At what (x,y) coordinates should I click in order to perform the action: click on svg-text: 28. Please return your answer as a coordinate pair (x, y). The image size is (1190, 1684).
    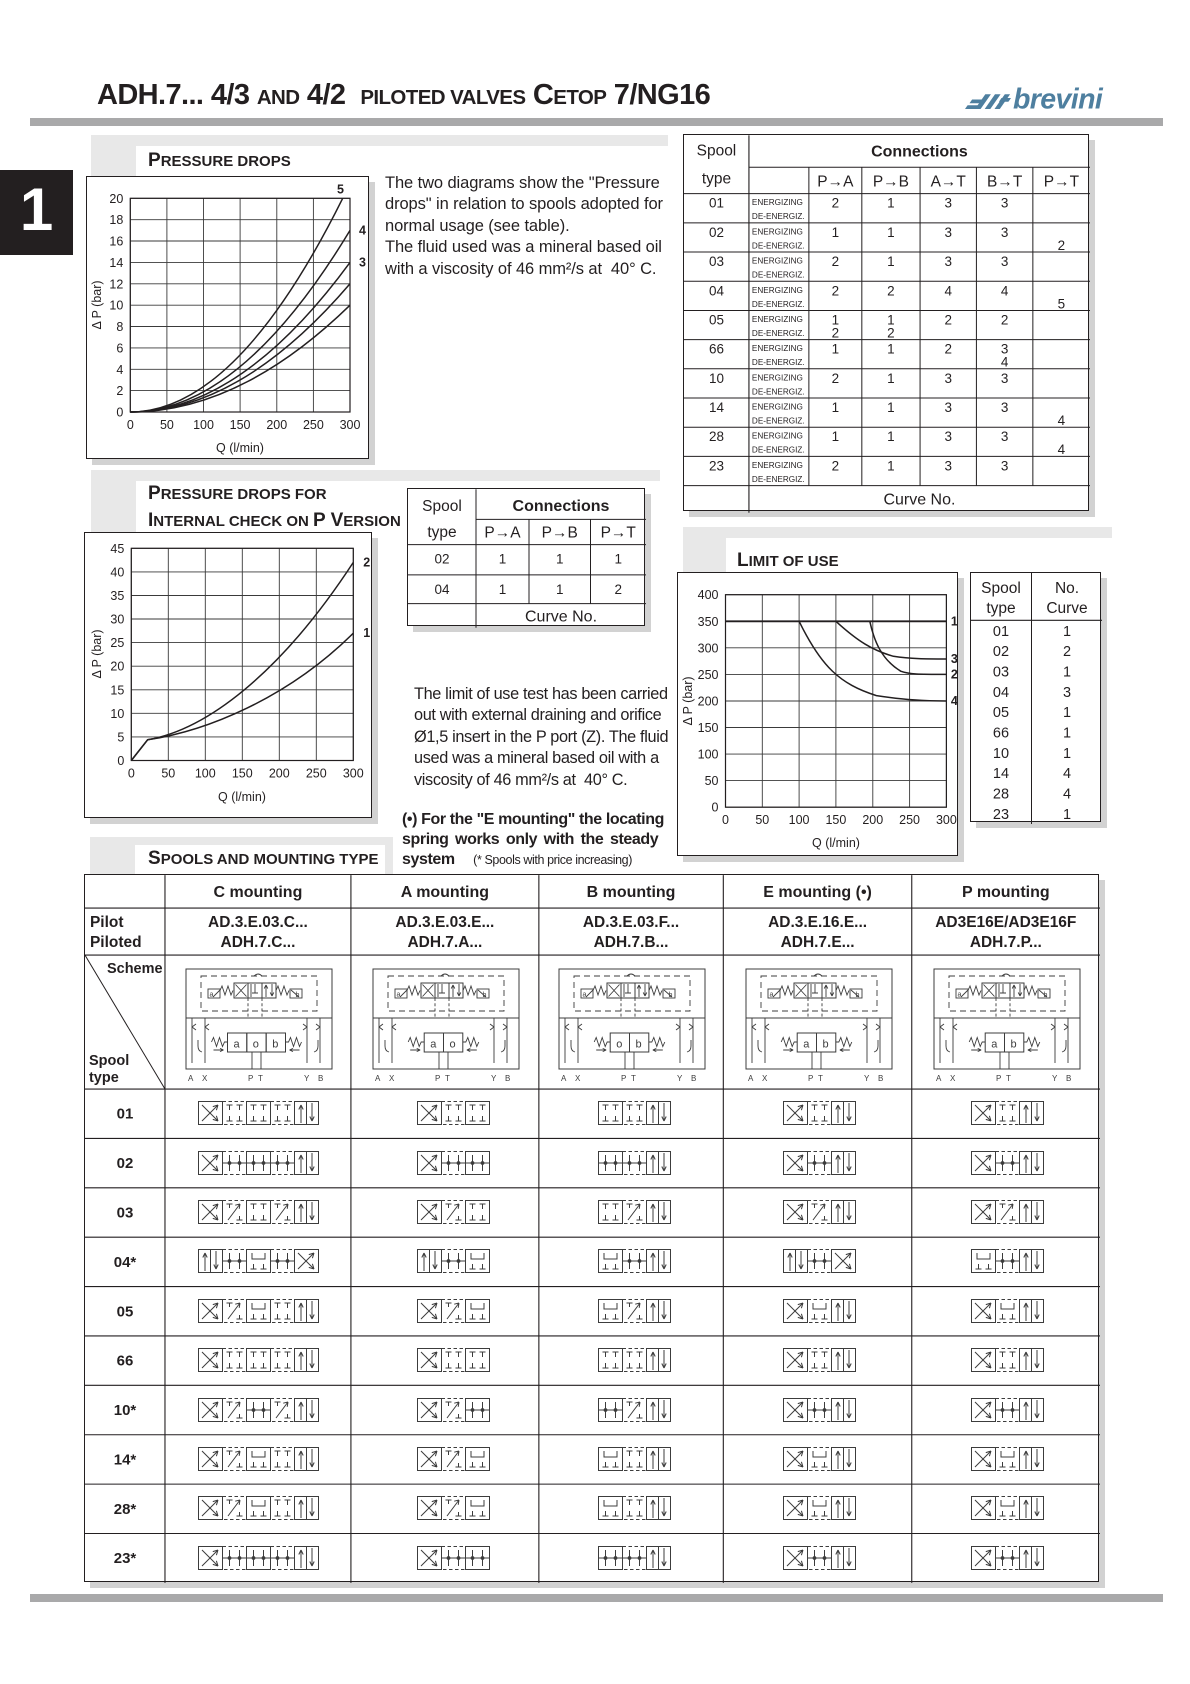
    Looking at the image, I should click on (716, 436).